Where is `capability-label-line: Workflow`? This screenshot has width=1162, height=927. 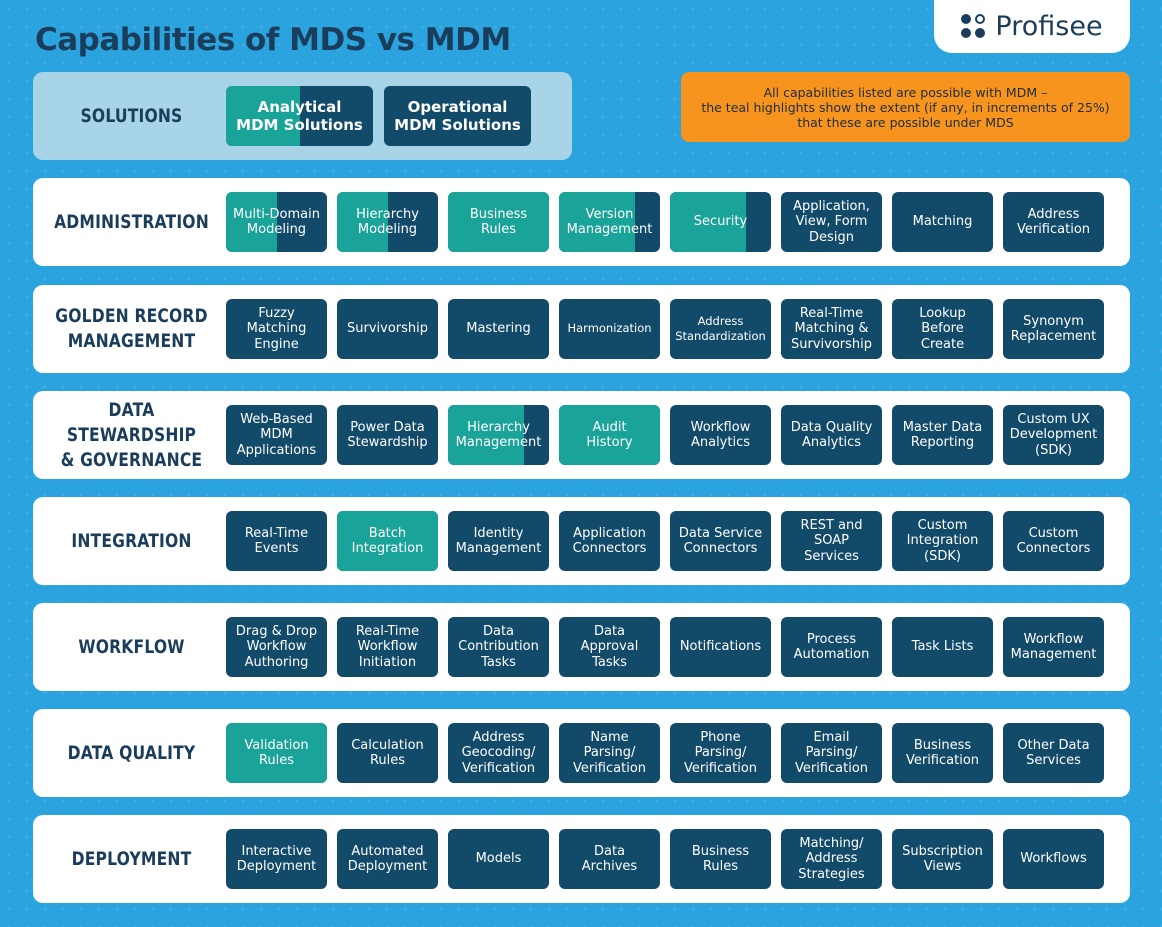
capability-label-line: Workflow is located at coordinates (1053, 639).